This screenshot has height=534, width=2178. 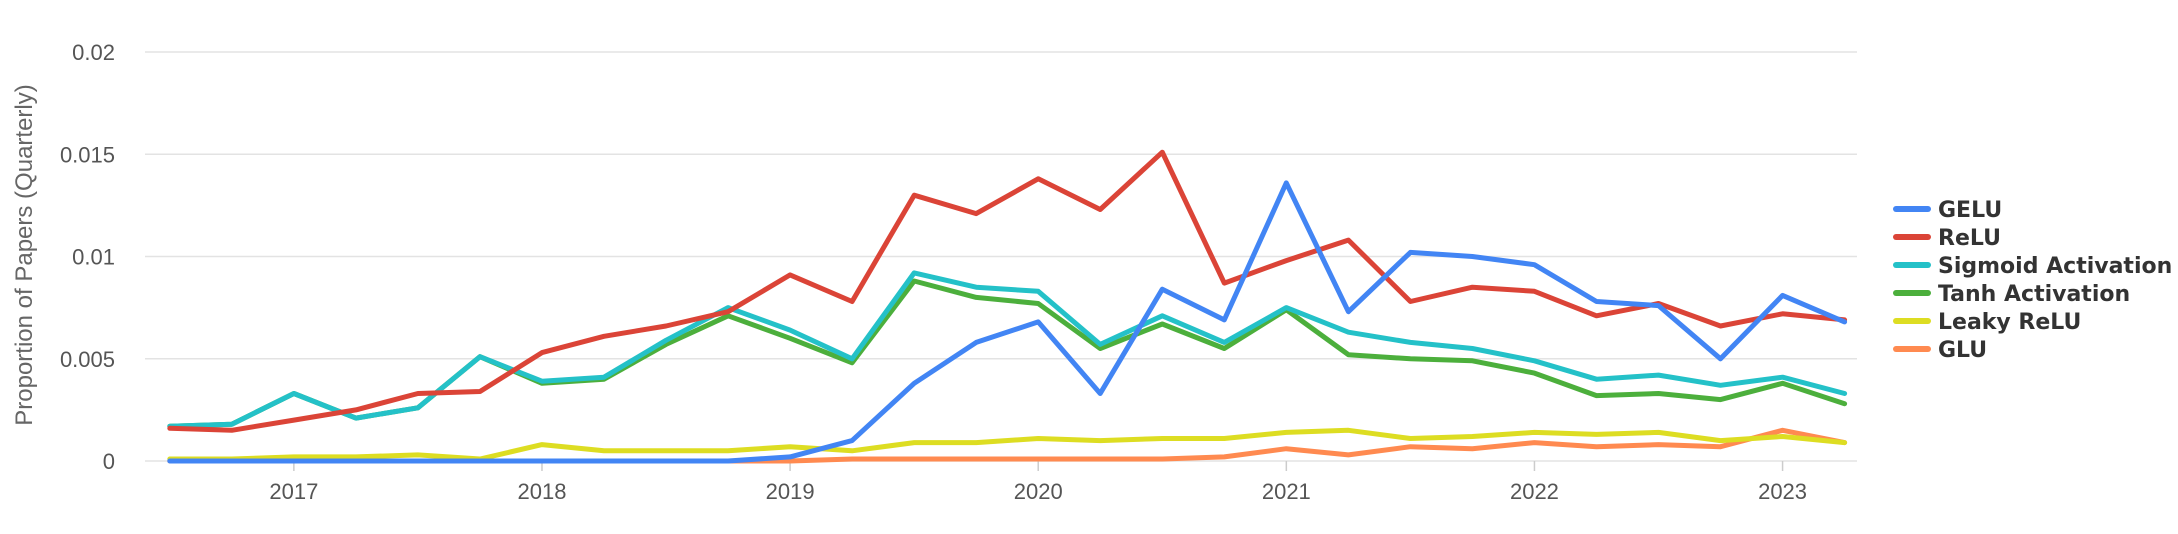 I want to click on x-tick-label: 2022, so click(x=1534, y=491).